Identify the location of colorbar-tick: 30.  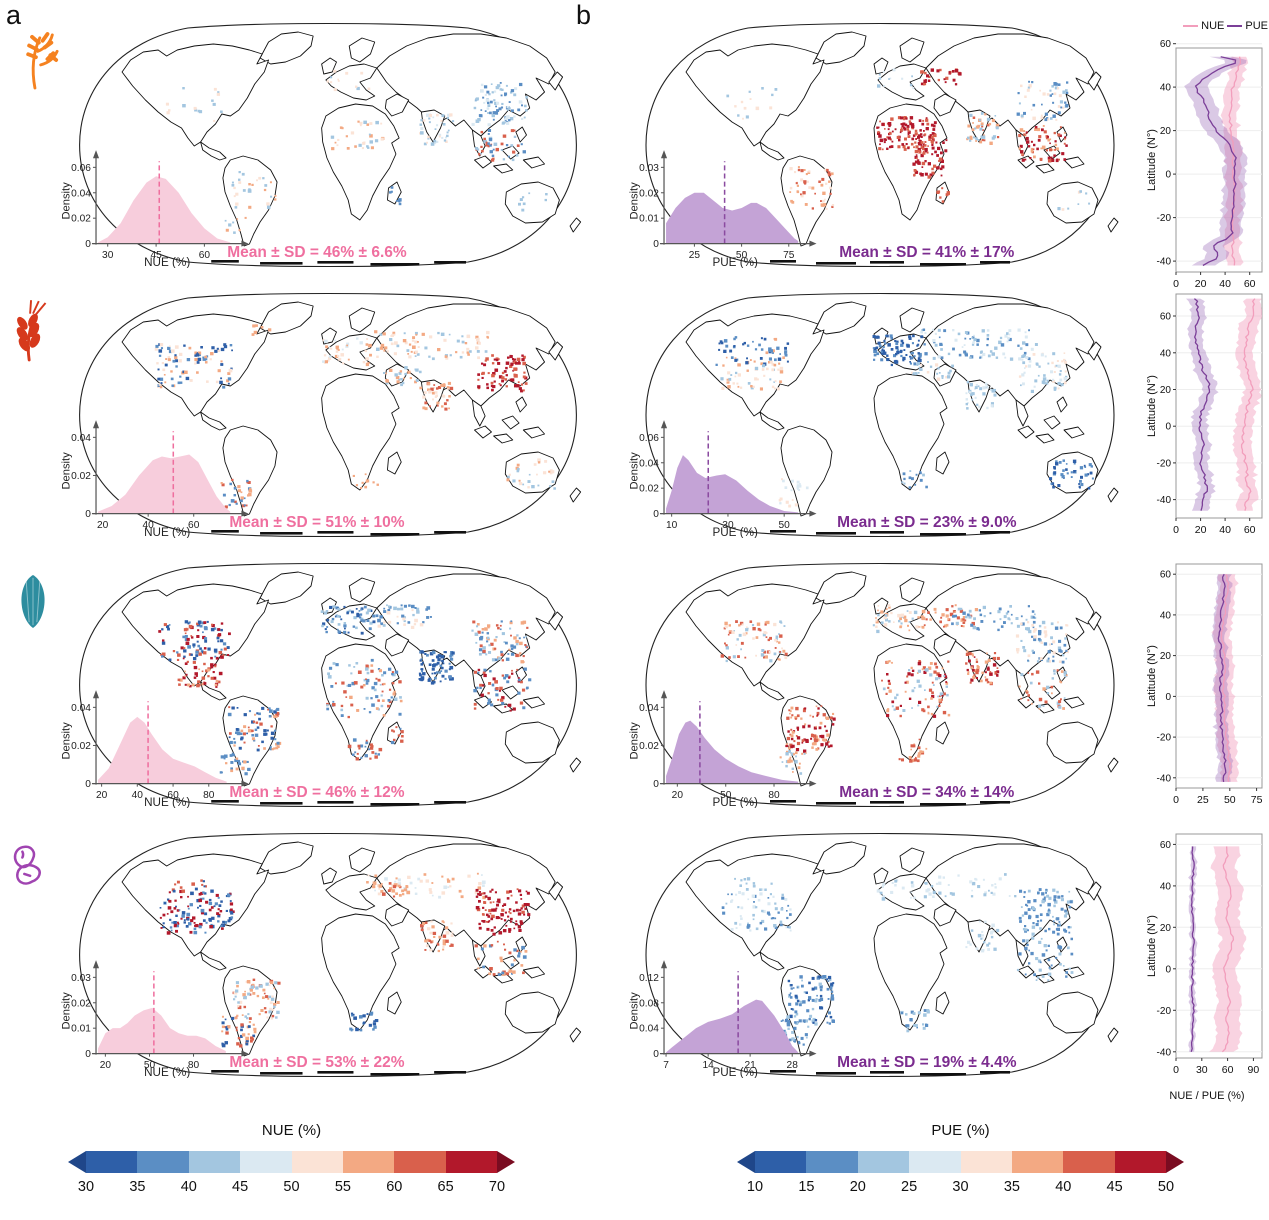
(960, 1187).